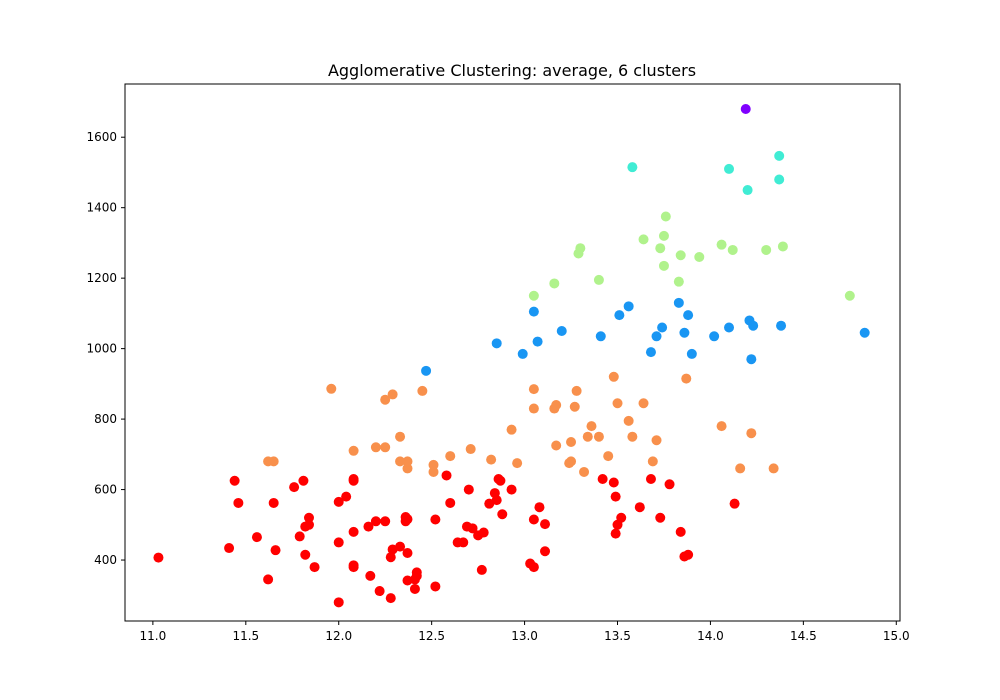  Describe the element at coordinates (153, 636) in the screenshot. I see `x-tick-label: 11.0` at that location.